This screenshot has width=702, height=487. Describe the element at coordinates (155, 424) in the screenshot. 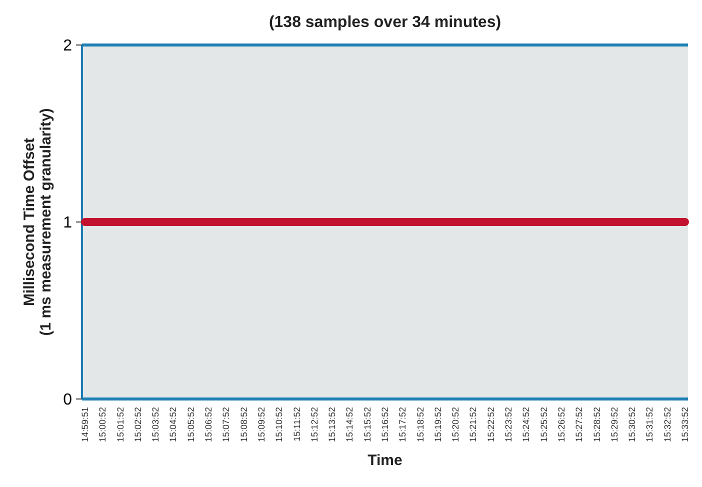

I see `x-tick-label: 15:03:52` at that location.